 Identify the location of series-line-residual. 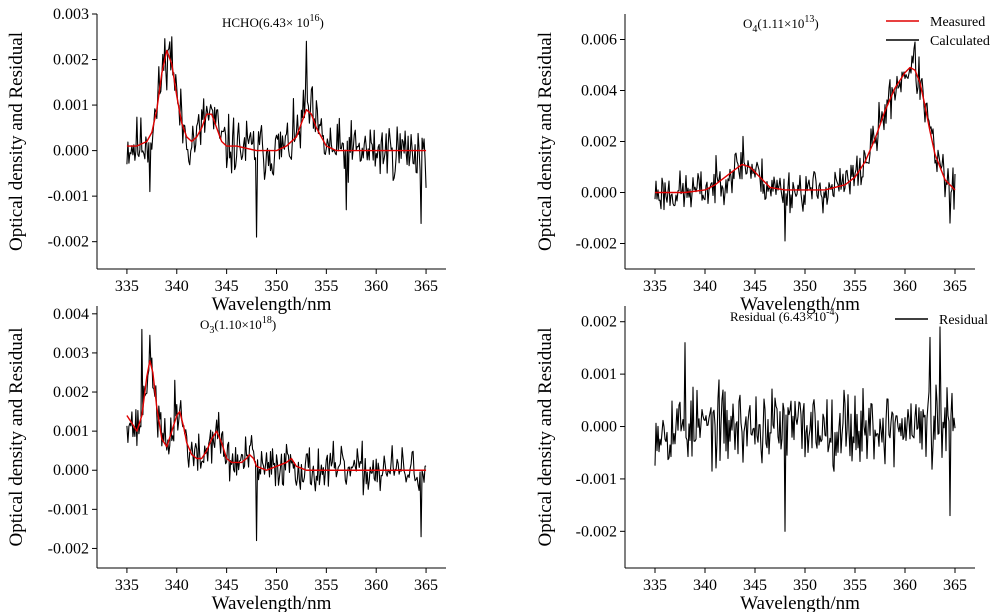
(805, 429).